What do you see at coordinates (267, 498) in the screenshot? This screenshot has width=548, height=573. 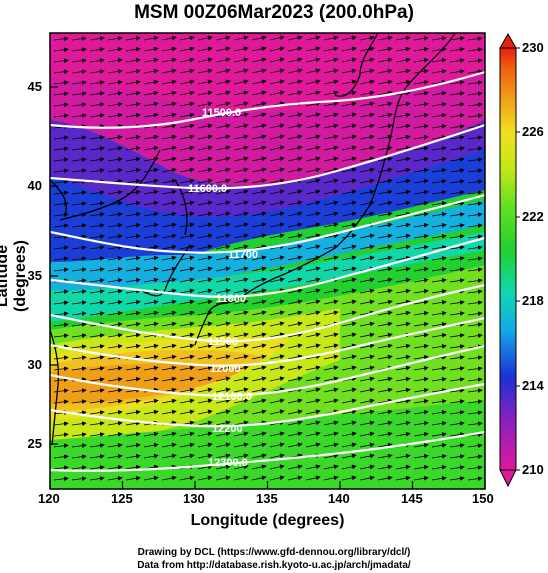 I see `x-tick-label: 135` at bounding box center [267, 498].